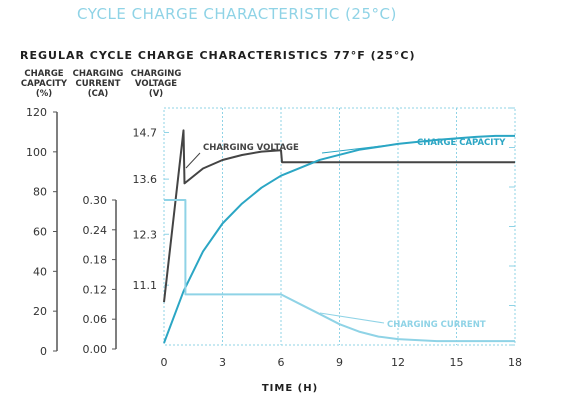 The image size is (562, 412). Describe the element at coordinates (164, 362) in the screenshot. I see `x-tick-label: 0` at that location.